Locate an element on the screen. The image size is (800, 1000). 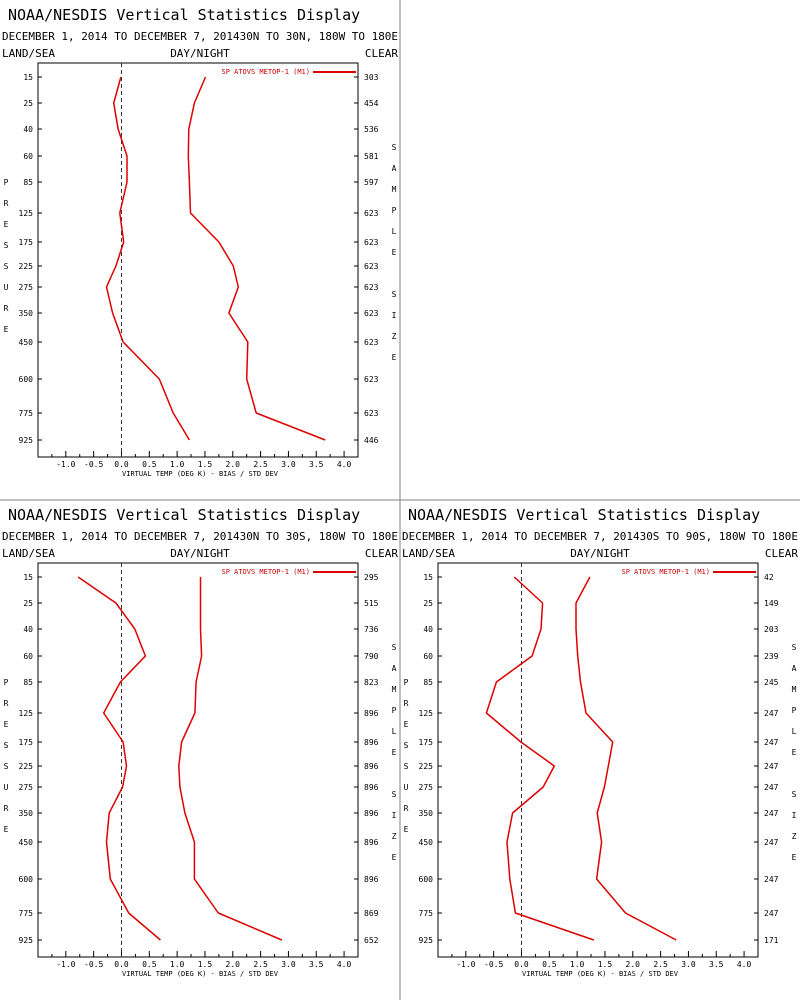
y-axis-label-letter: P is located at coordinates (6, 182).